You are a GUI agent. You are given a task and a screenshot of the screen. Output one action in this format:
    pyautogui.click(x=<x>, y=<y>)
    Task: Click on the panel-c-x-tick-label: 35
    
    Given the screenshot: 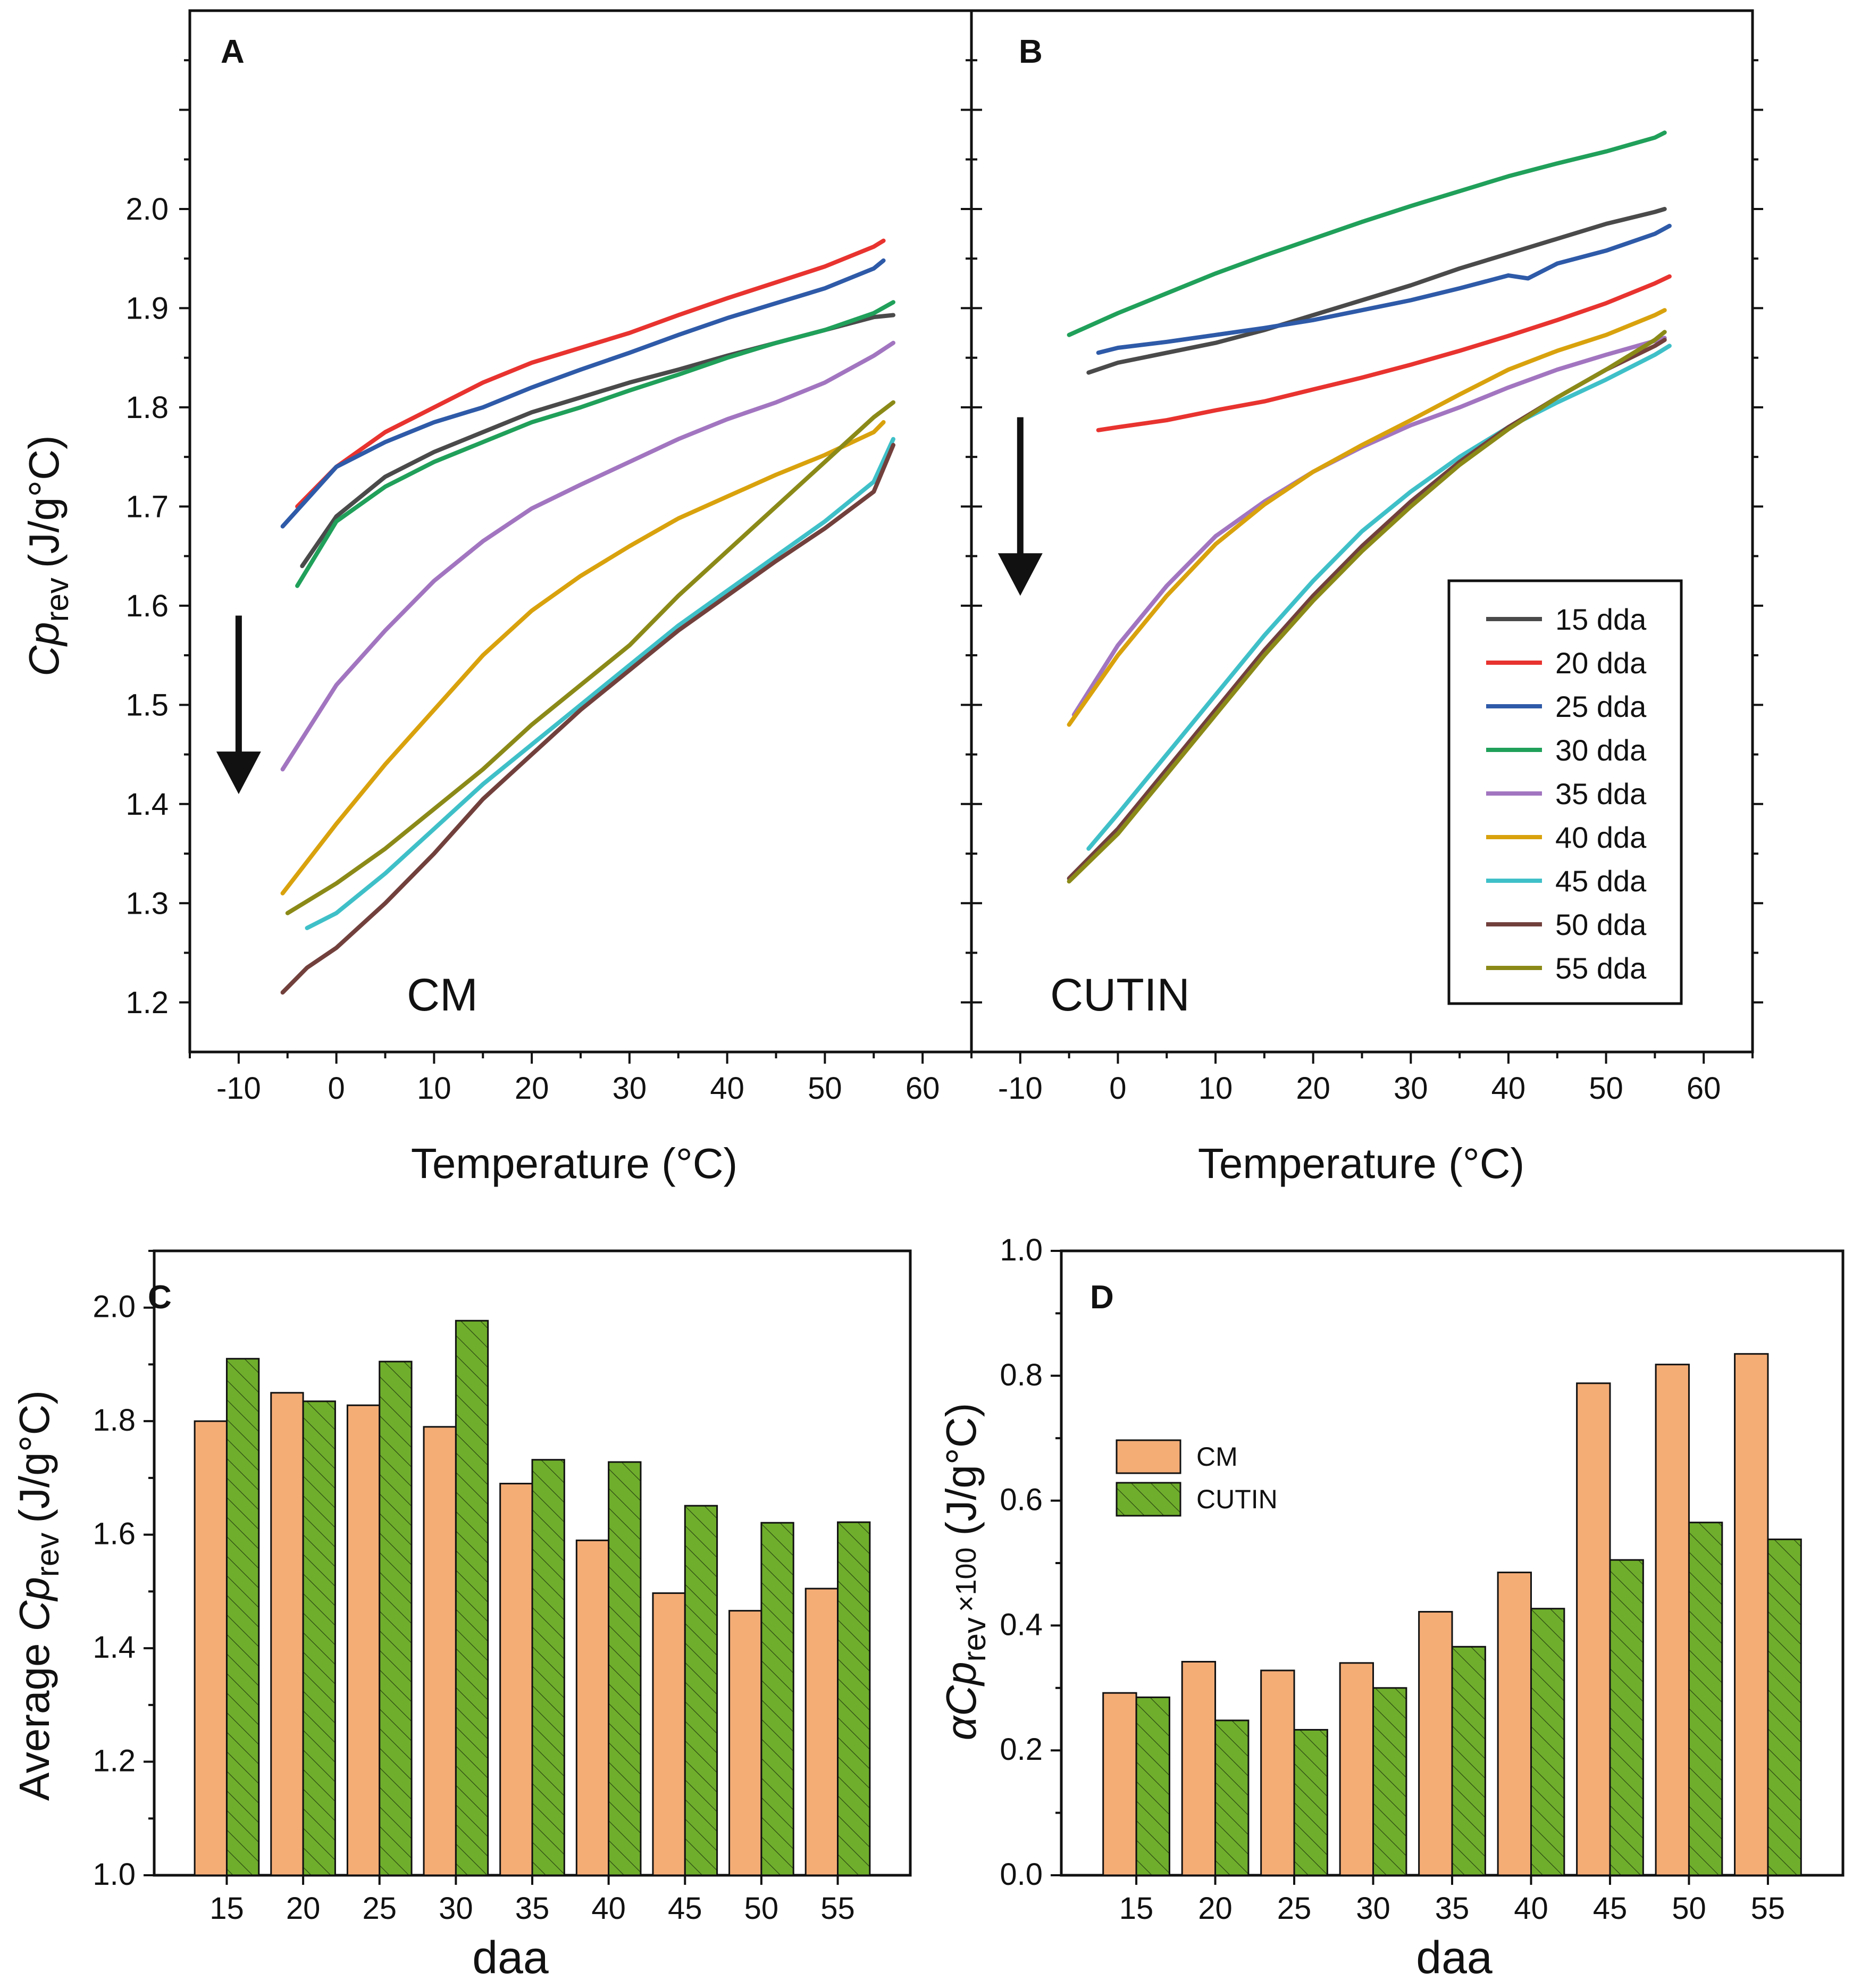 What is the action you would take?
    pyautogui.click(x=532, y=1908)
    